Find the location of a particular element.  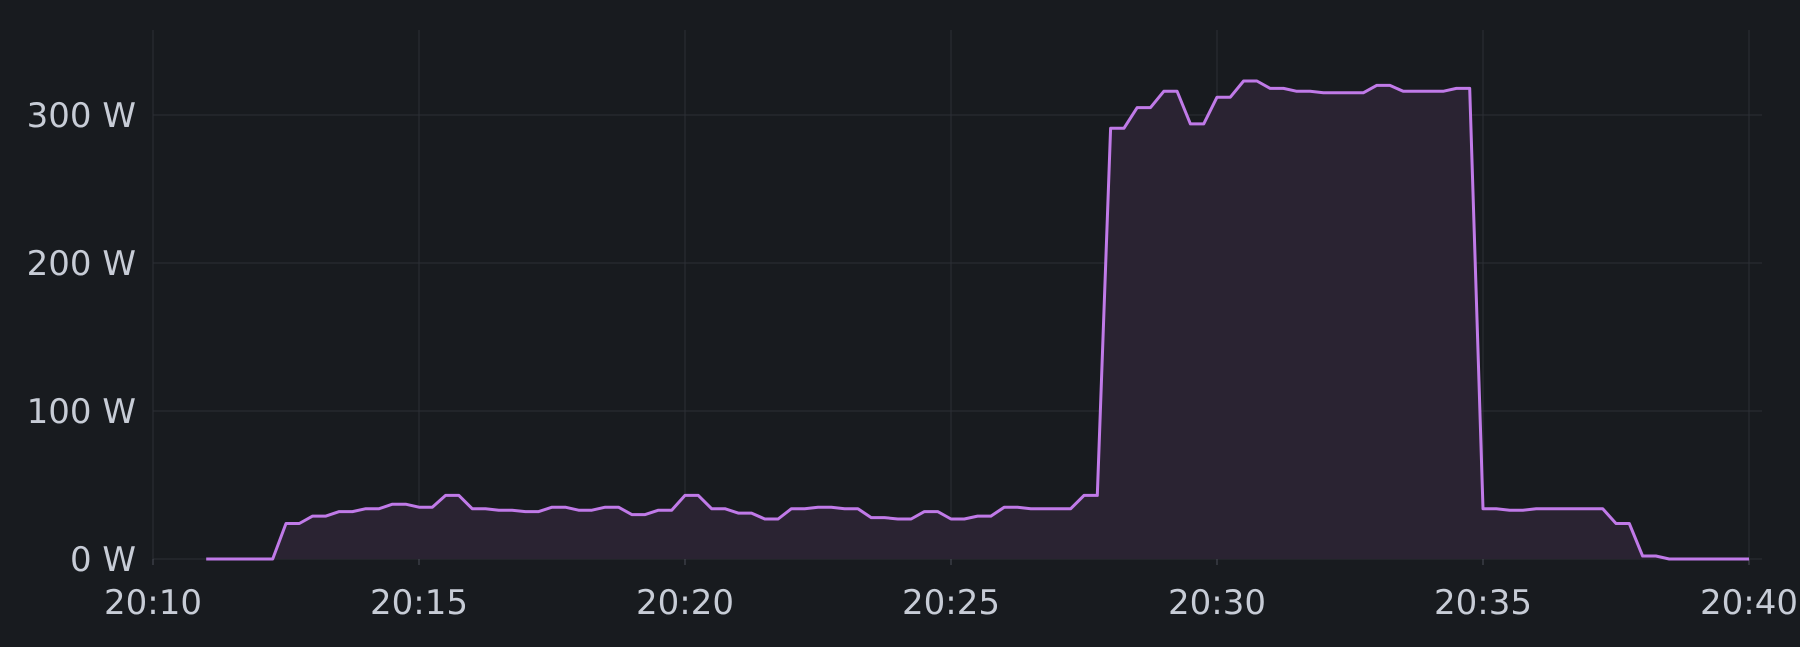

y-tick-label: 100 W is located at coordinates (81, 412).